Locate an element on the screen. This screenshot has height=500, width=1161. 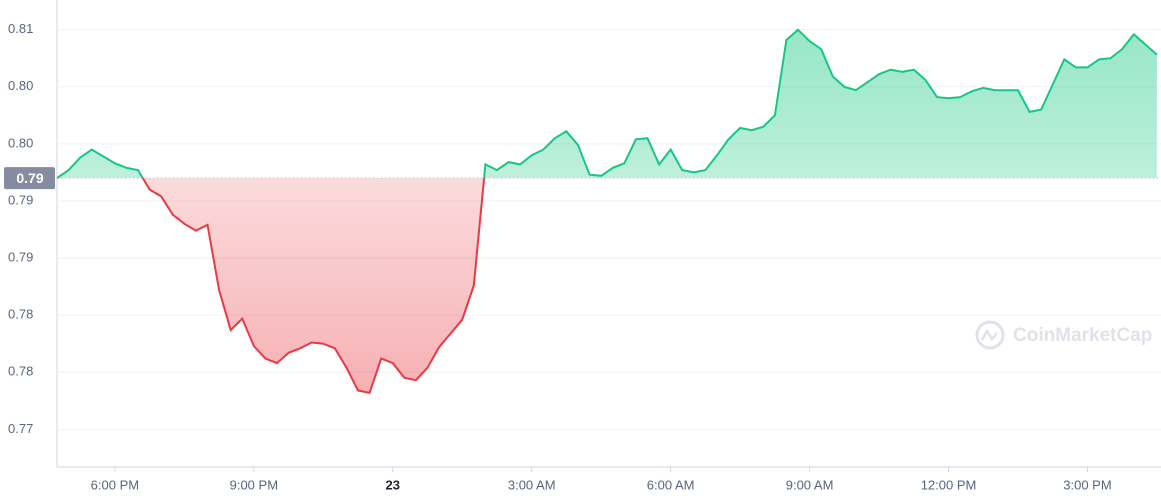
watermark-text: CoinMarketCap is located at coordinates (1082, 335).